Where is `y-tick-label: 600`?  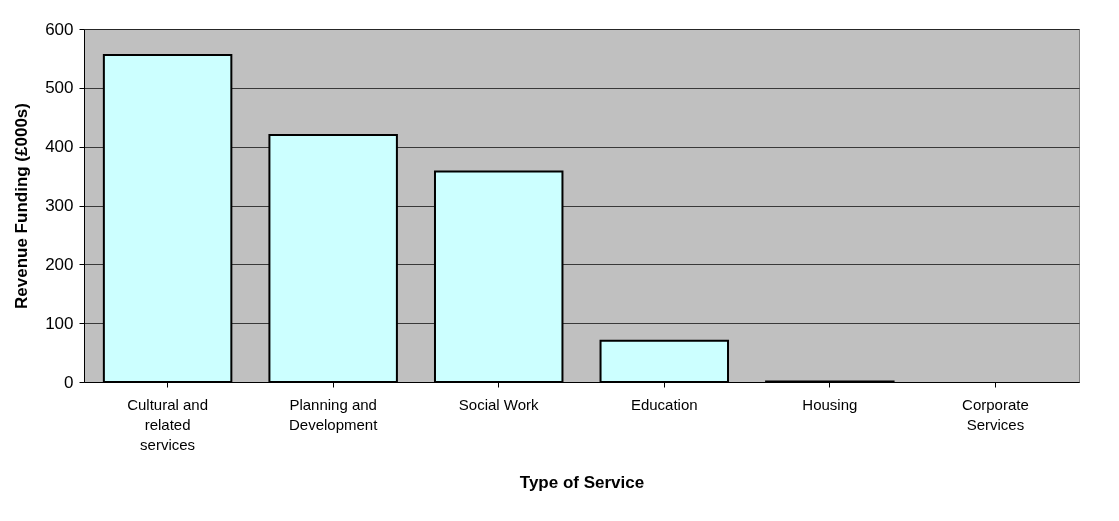 y-tick-label: 600 is located at coordinates (59, 29).